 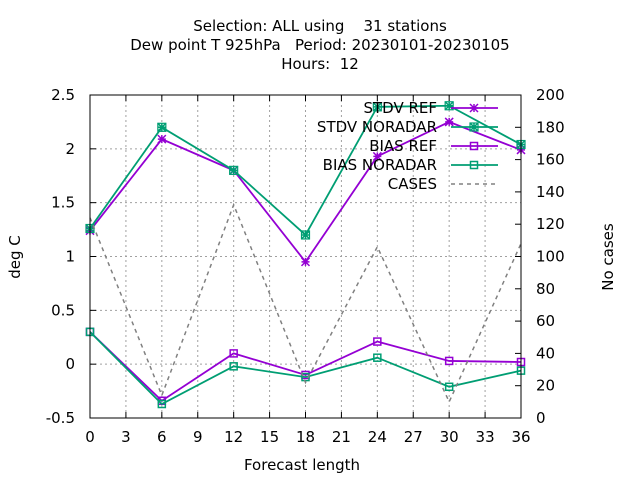 What do you see at coordinates (550, 160) in the screenshot?
I see `y2-tick-label: 160` at bounding box center [550, 160].